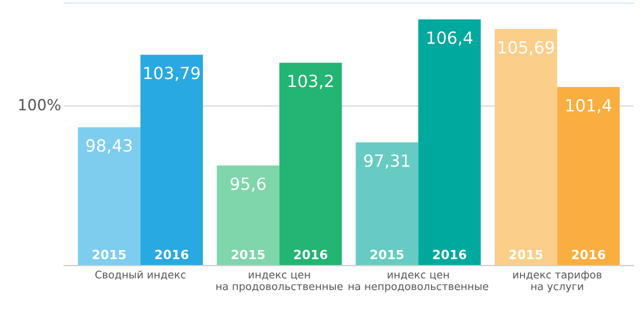 The width and height of the screenshot is (640, 320). I want to click on data-label: 106,4, so click(449, 38).